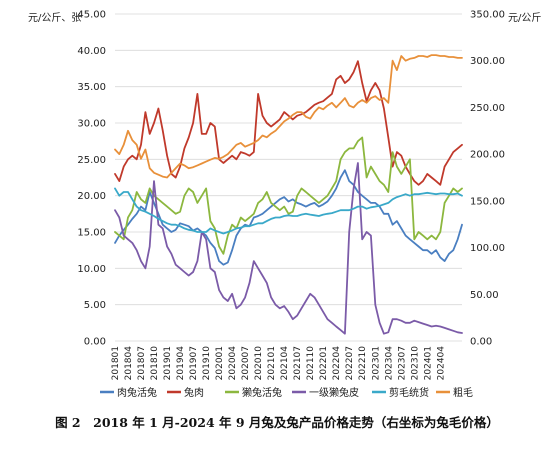  What do you see at coordinates (259, 363) in the screenshot?
I see `x-tick-label: 202010` at bounding box center [259, 363].